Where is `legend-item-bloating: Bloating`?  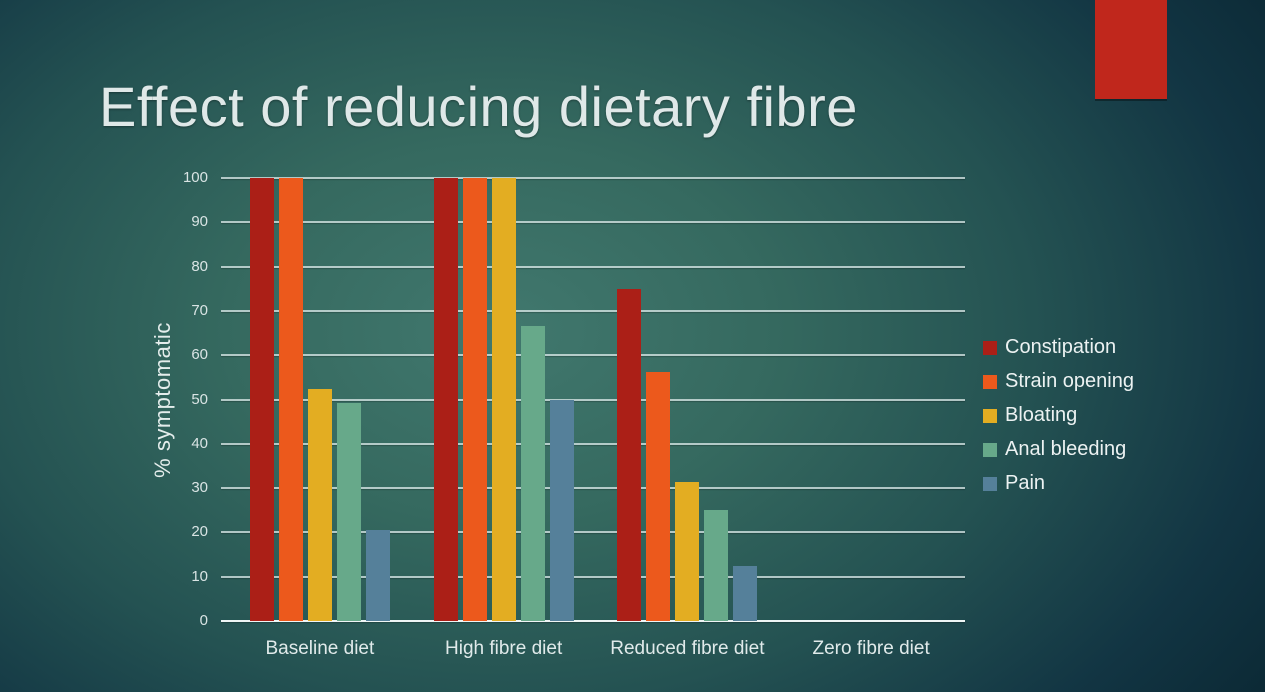 legend-item-bloating: Bloating is located at coordinates (1058, 415).